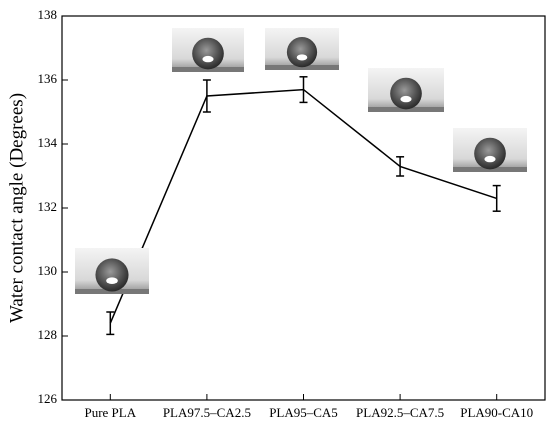 This screenshot has height=433, width=550. Describe the element at coordinates (16, 208) in the screenshot. I see `y-axis-label: Water contact angle (Degrees)` at that location.